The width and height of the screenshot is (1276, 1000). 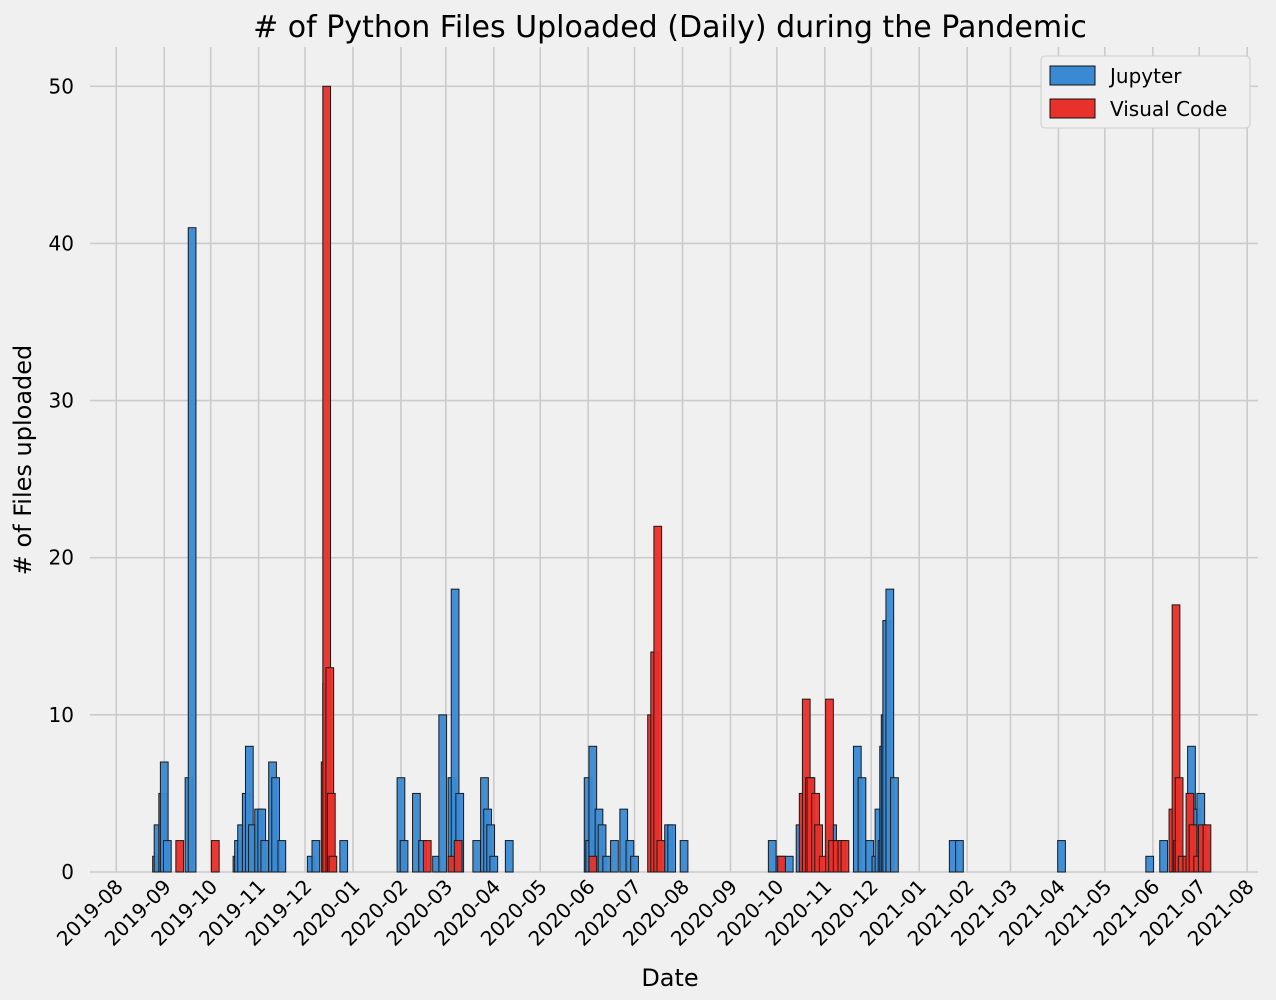 I want to click on y-axis-label: # of Files uploaded, so click(x=23, y=460).